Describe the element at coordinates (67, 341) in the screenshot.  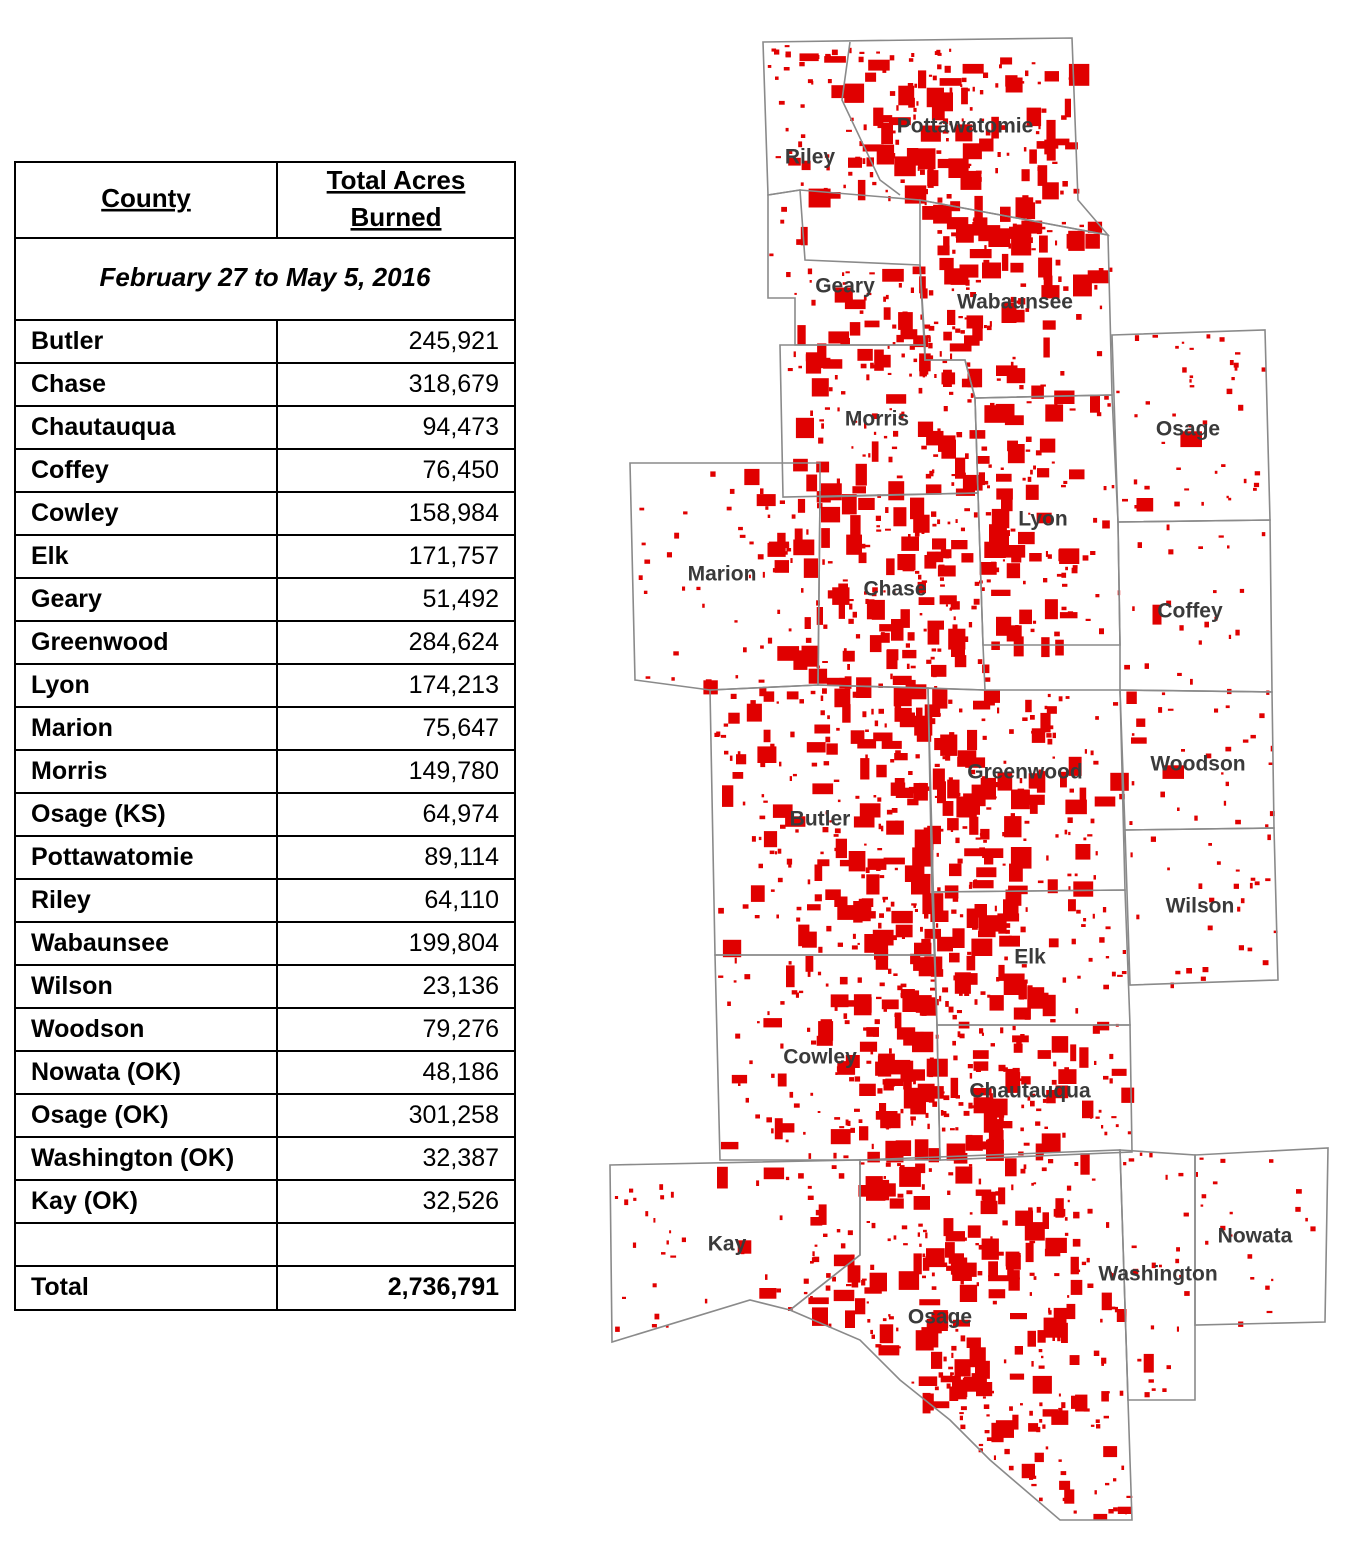
I see `county-name: Butler` at that location.